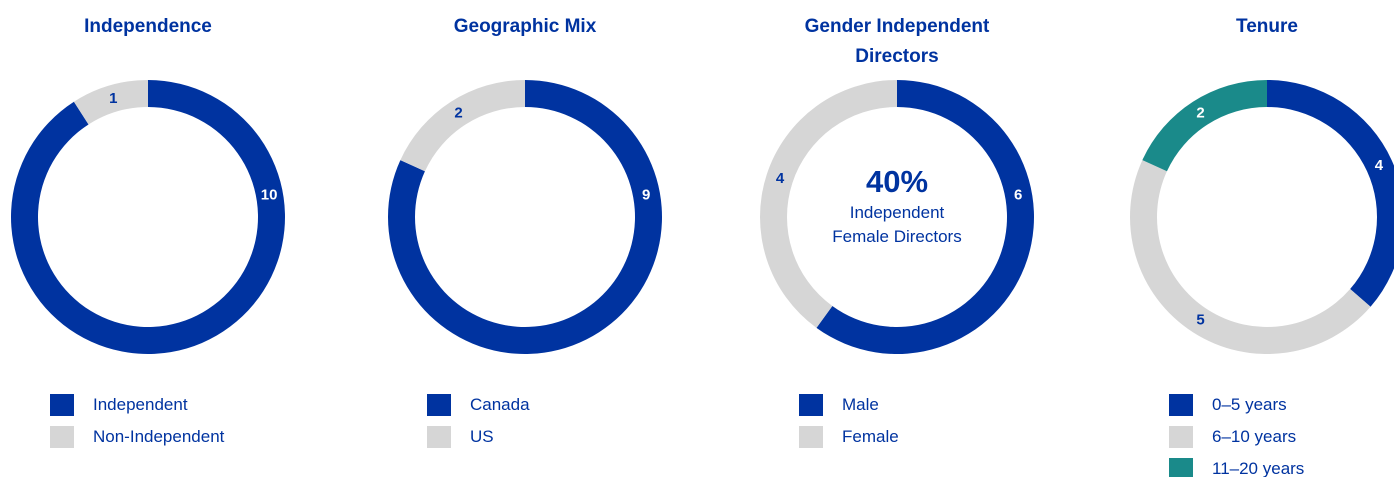  Describe the element at coordinates (1254, 436) in the screenshot. I see `legend-label: 6–10 years` at that location.